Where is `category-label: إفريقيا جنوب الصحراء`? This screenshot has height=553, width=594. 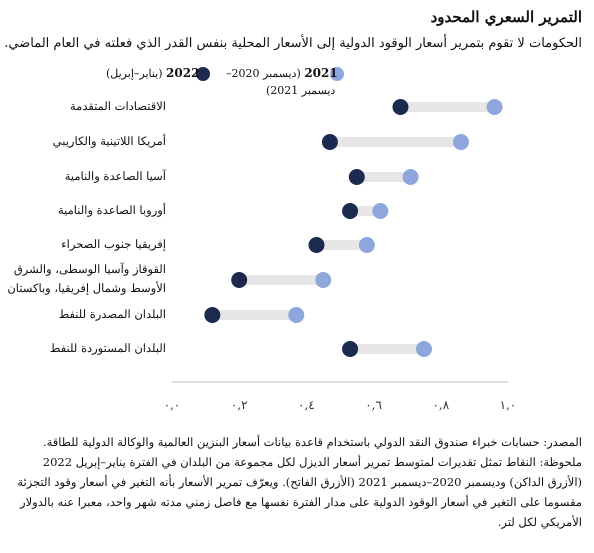
category-label: إفريقيا جنوب الصحراء is located at coordinates (113, 244).